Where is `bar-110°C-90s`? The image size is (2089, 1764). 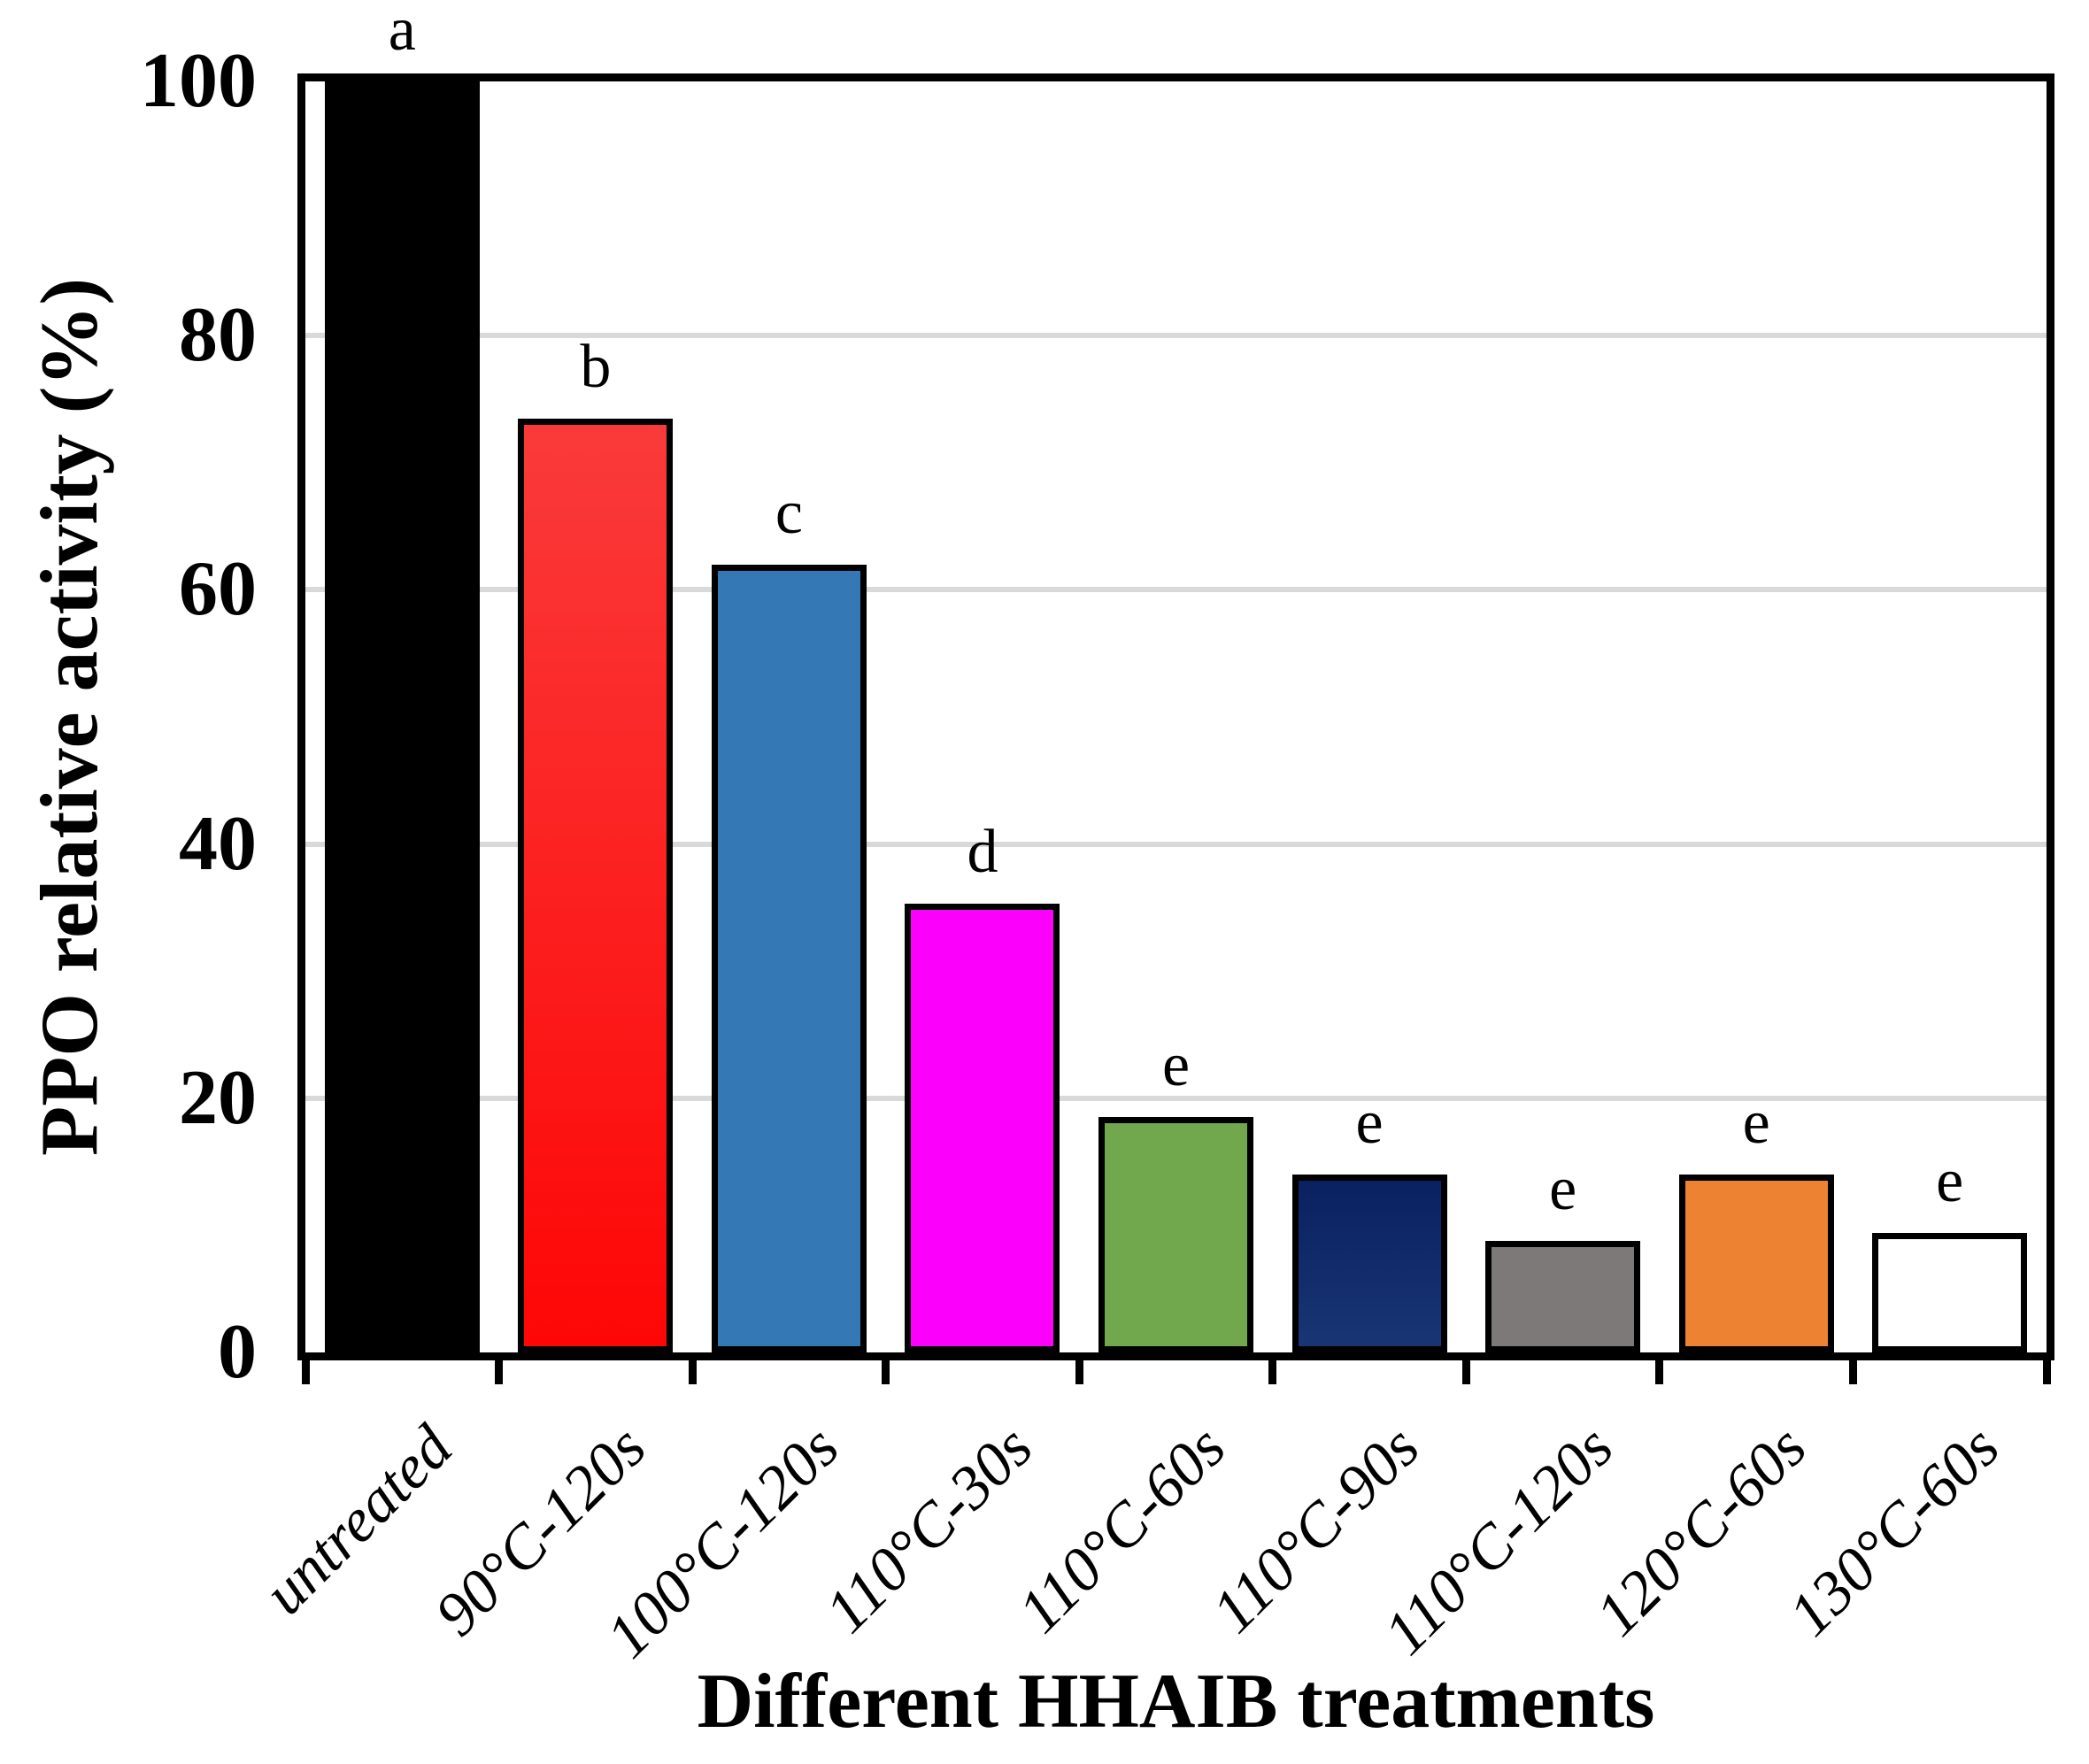
bar-110°C-90s is located at coordinates (1369, 1263).